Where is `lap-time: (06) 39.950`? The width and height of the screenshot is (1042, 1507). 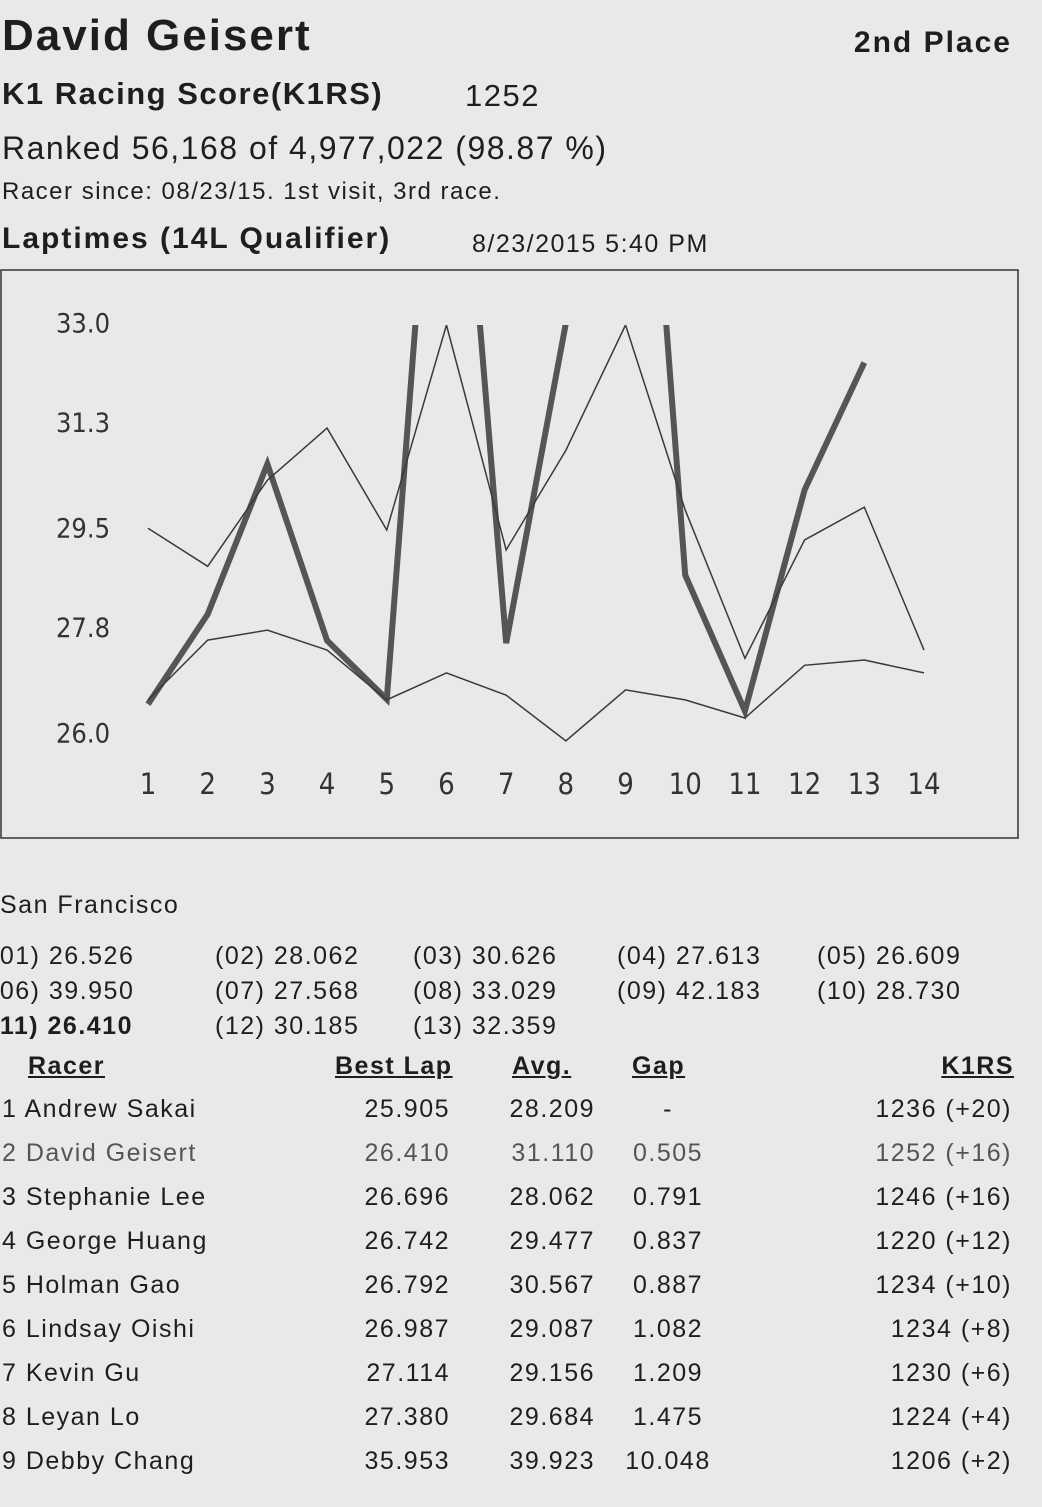 lap-time: (06) 39.950 is located at coordinates (67, 991).